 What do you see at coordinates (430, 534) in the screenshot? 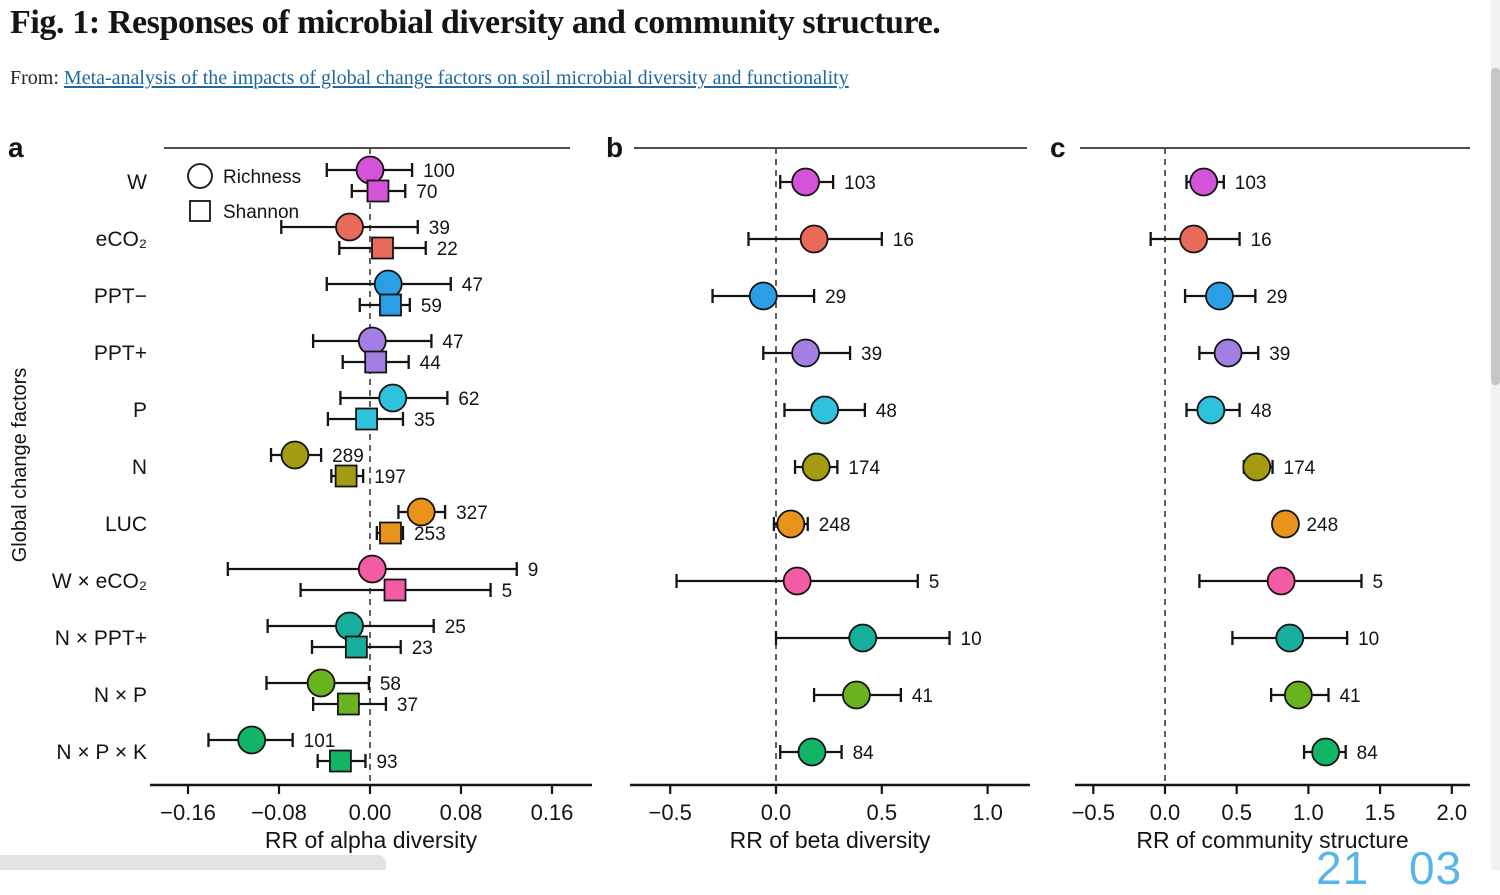
I see `panel-a-luc-shannon-n-label: 253` at bounding box center [430, 534].